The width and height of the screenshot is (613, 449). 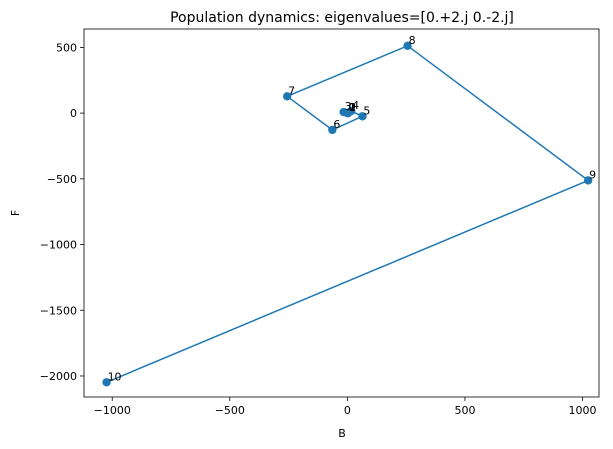 I want to click on x-axis: −1000 −500 0 500 1000, so click(x=345, y=407).